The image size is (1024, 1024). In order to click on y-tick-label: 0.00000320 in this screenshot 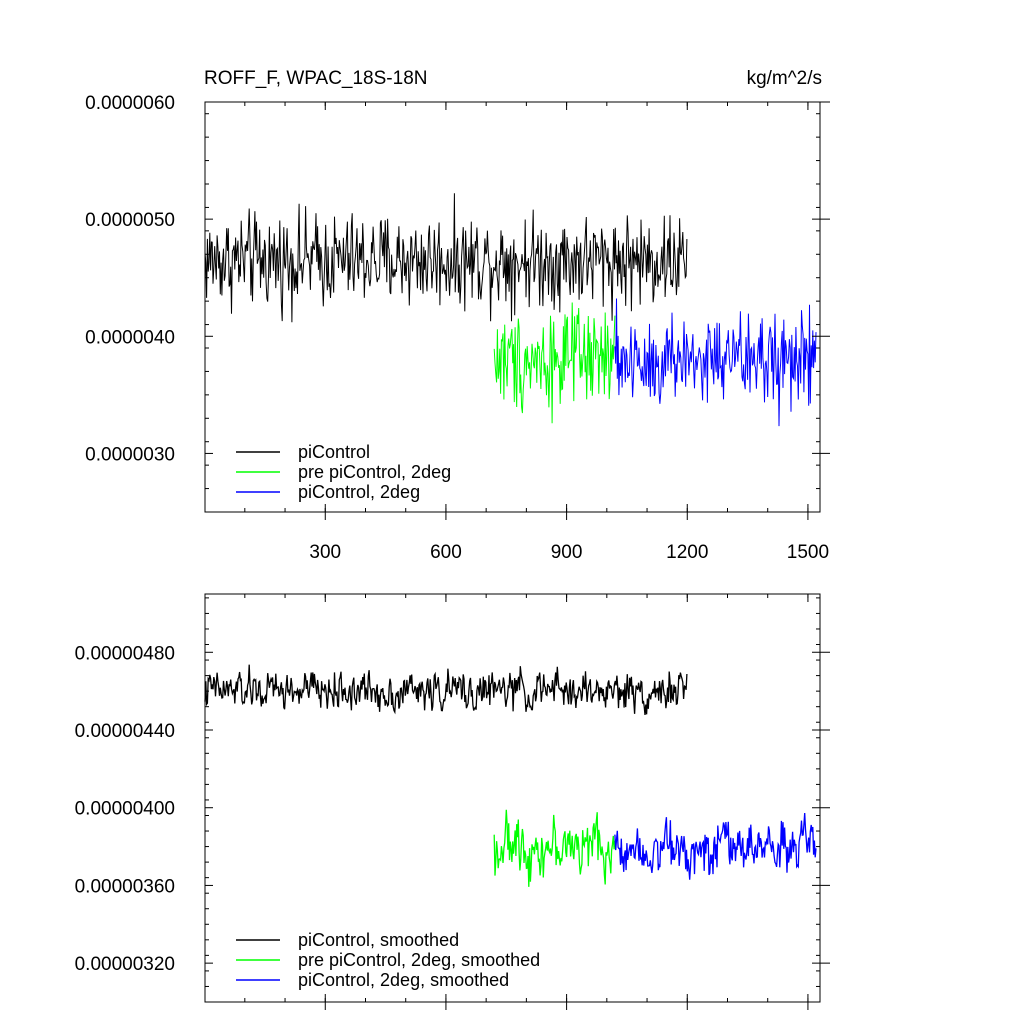, I will do `click(125, 964)`.